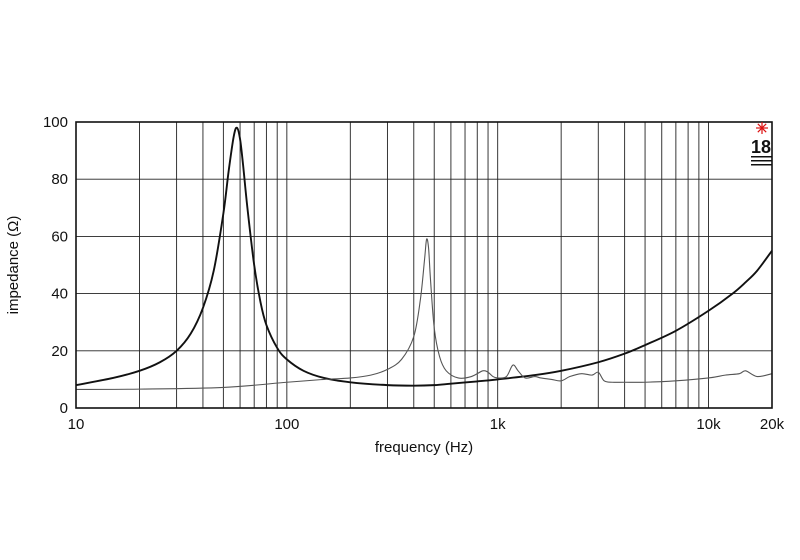  What do you see at coordinates (286, 424) in the screenshot?
I see `x-tick-label: 100` at bounding box center [286, 424].